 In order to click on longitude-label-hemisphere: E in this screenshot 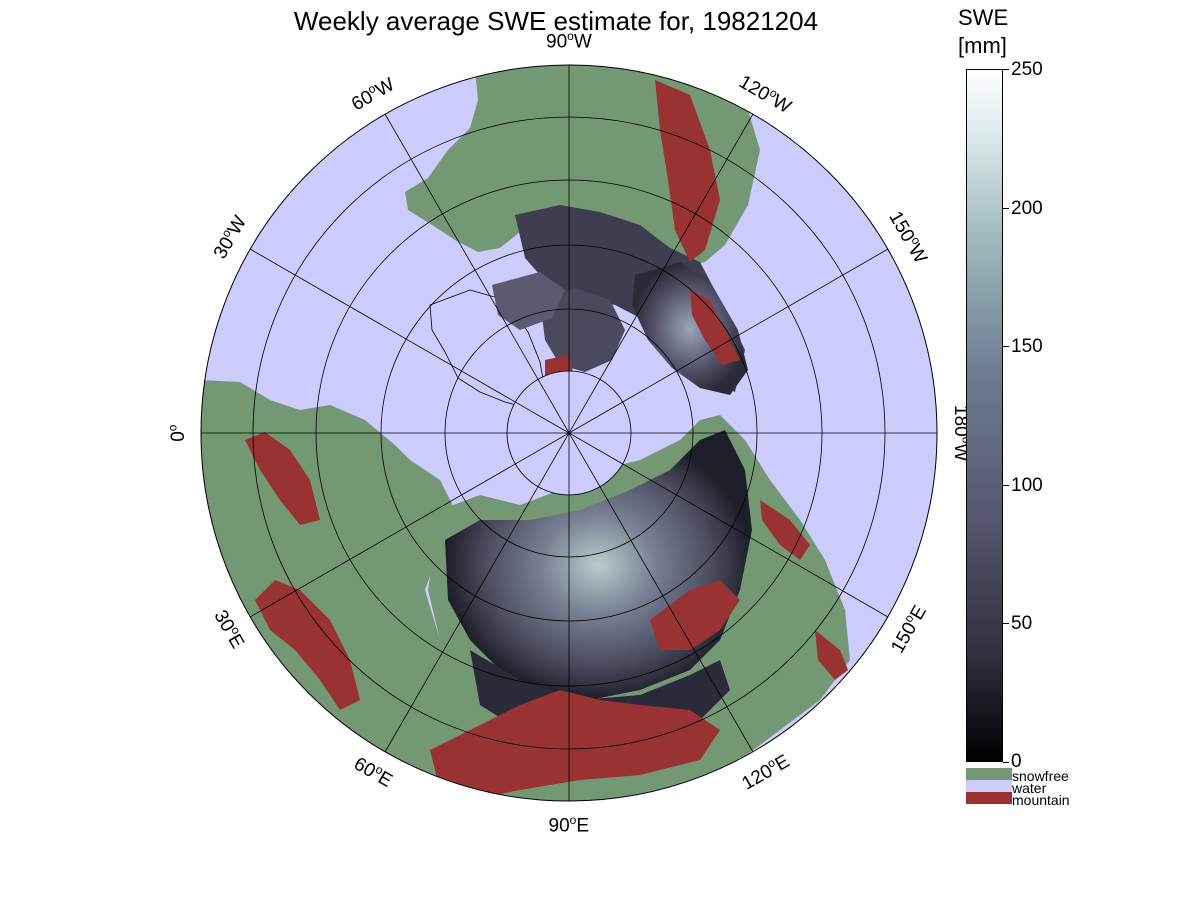, I will do `click(583, 826)`.